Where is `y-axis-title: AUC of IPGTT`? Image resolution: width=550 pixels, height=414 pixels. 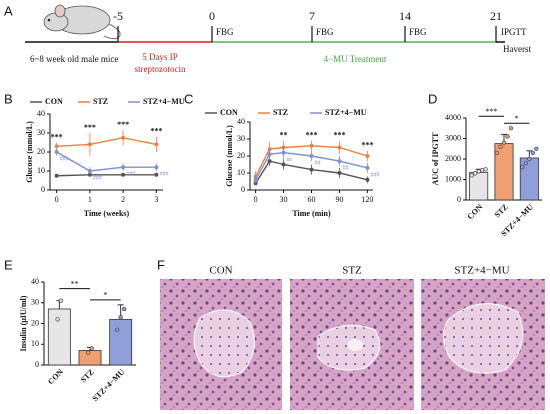 y-axis-title: AUC of IPGTT is located at coordinates (435, 159).